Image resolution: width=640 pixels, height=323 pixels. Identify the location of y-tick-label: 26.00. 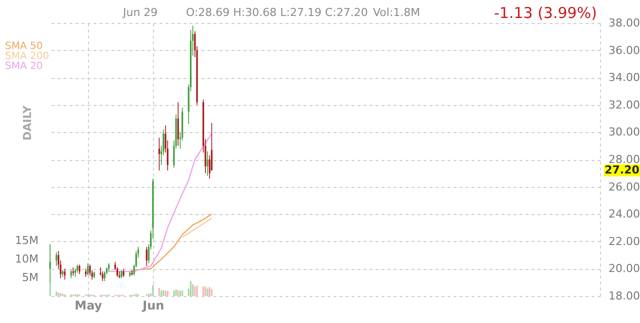
(624, 187).